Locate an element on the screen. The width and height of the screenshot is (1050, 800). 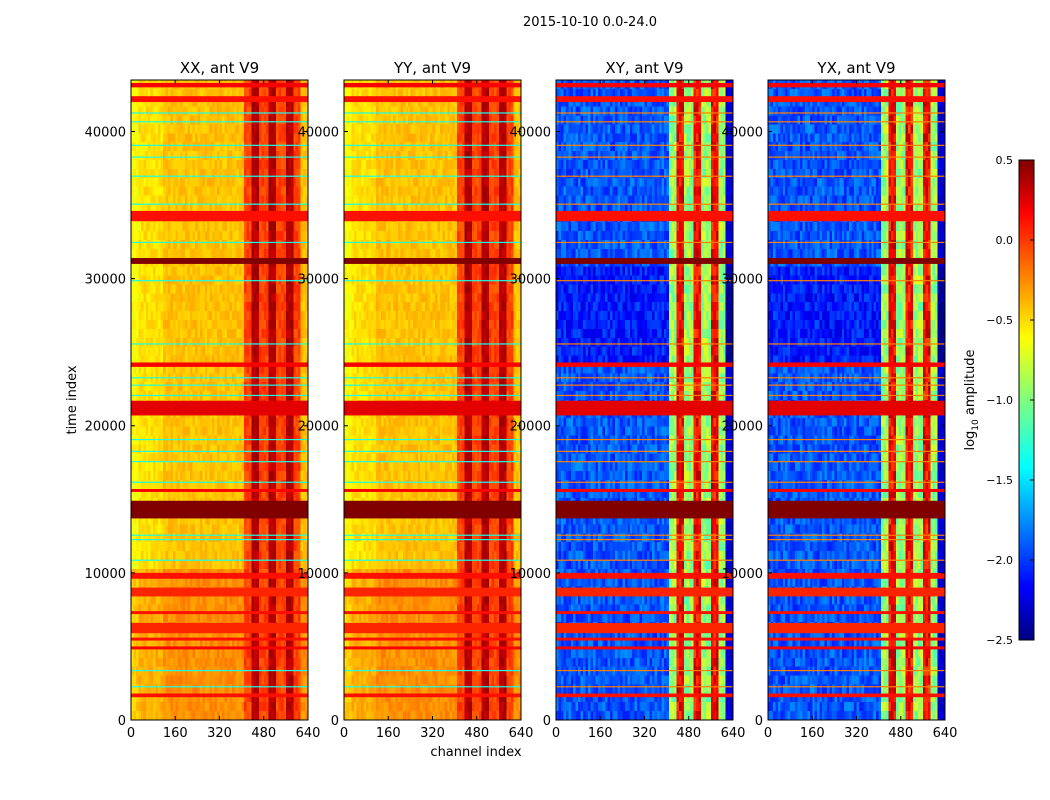
colorbar-ticks: 0.5 0.0 −0.5 −1.0 −1.5 −2.0 −2.5 is located at coordinates (1010, 400).